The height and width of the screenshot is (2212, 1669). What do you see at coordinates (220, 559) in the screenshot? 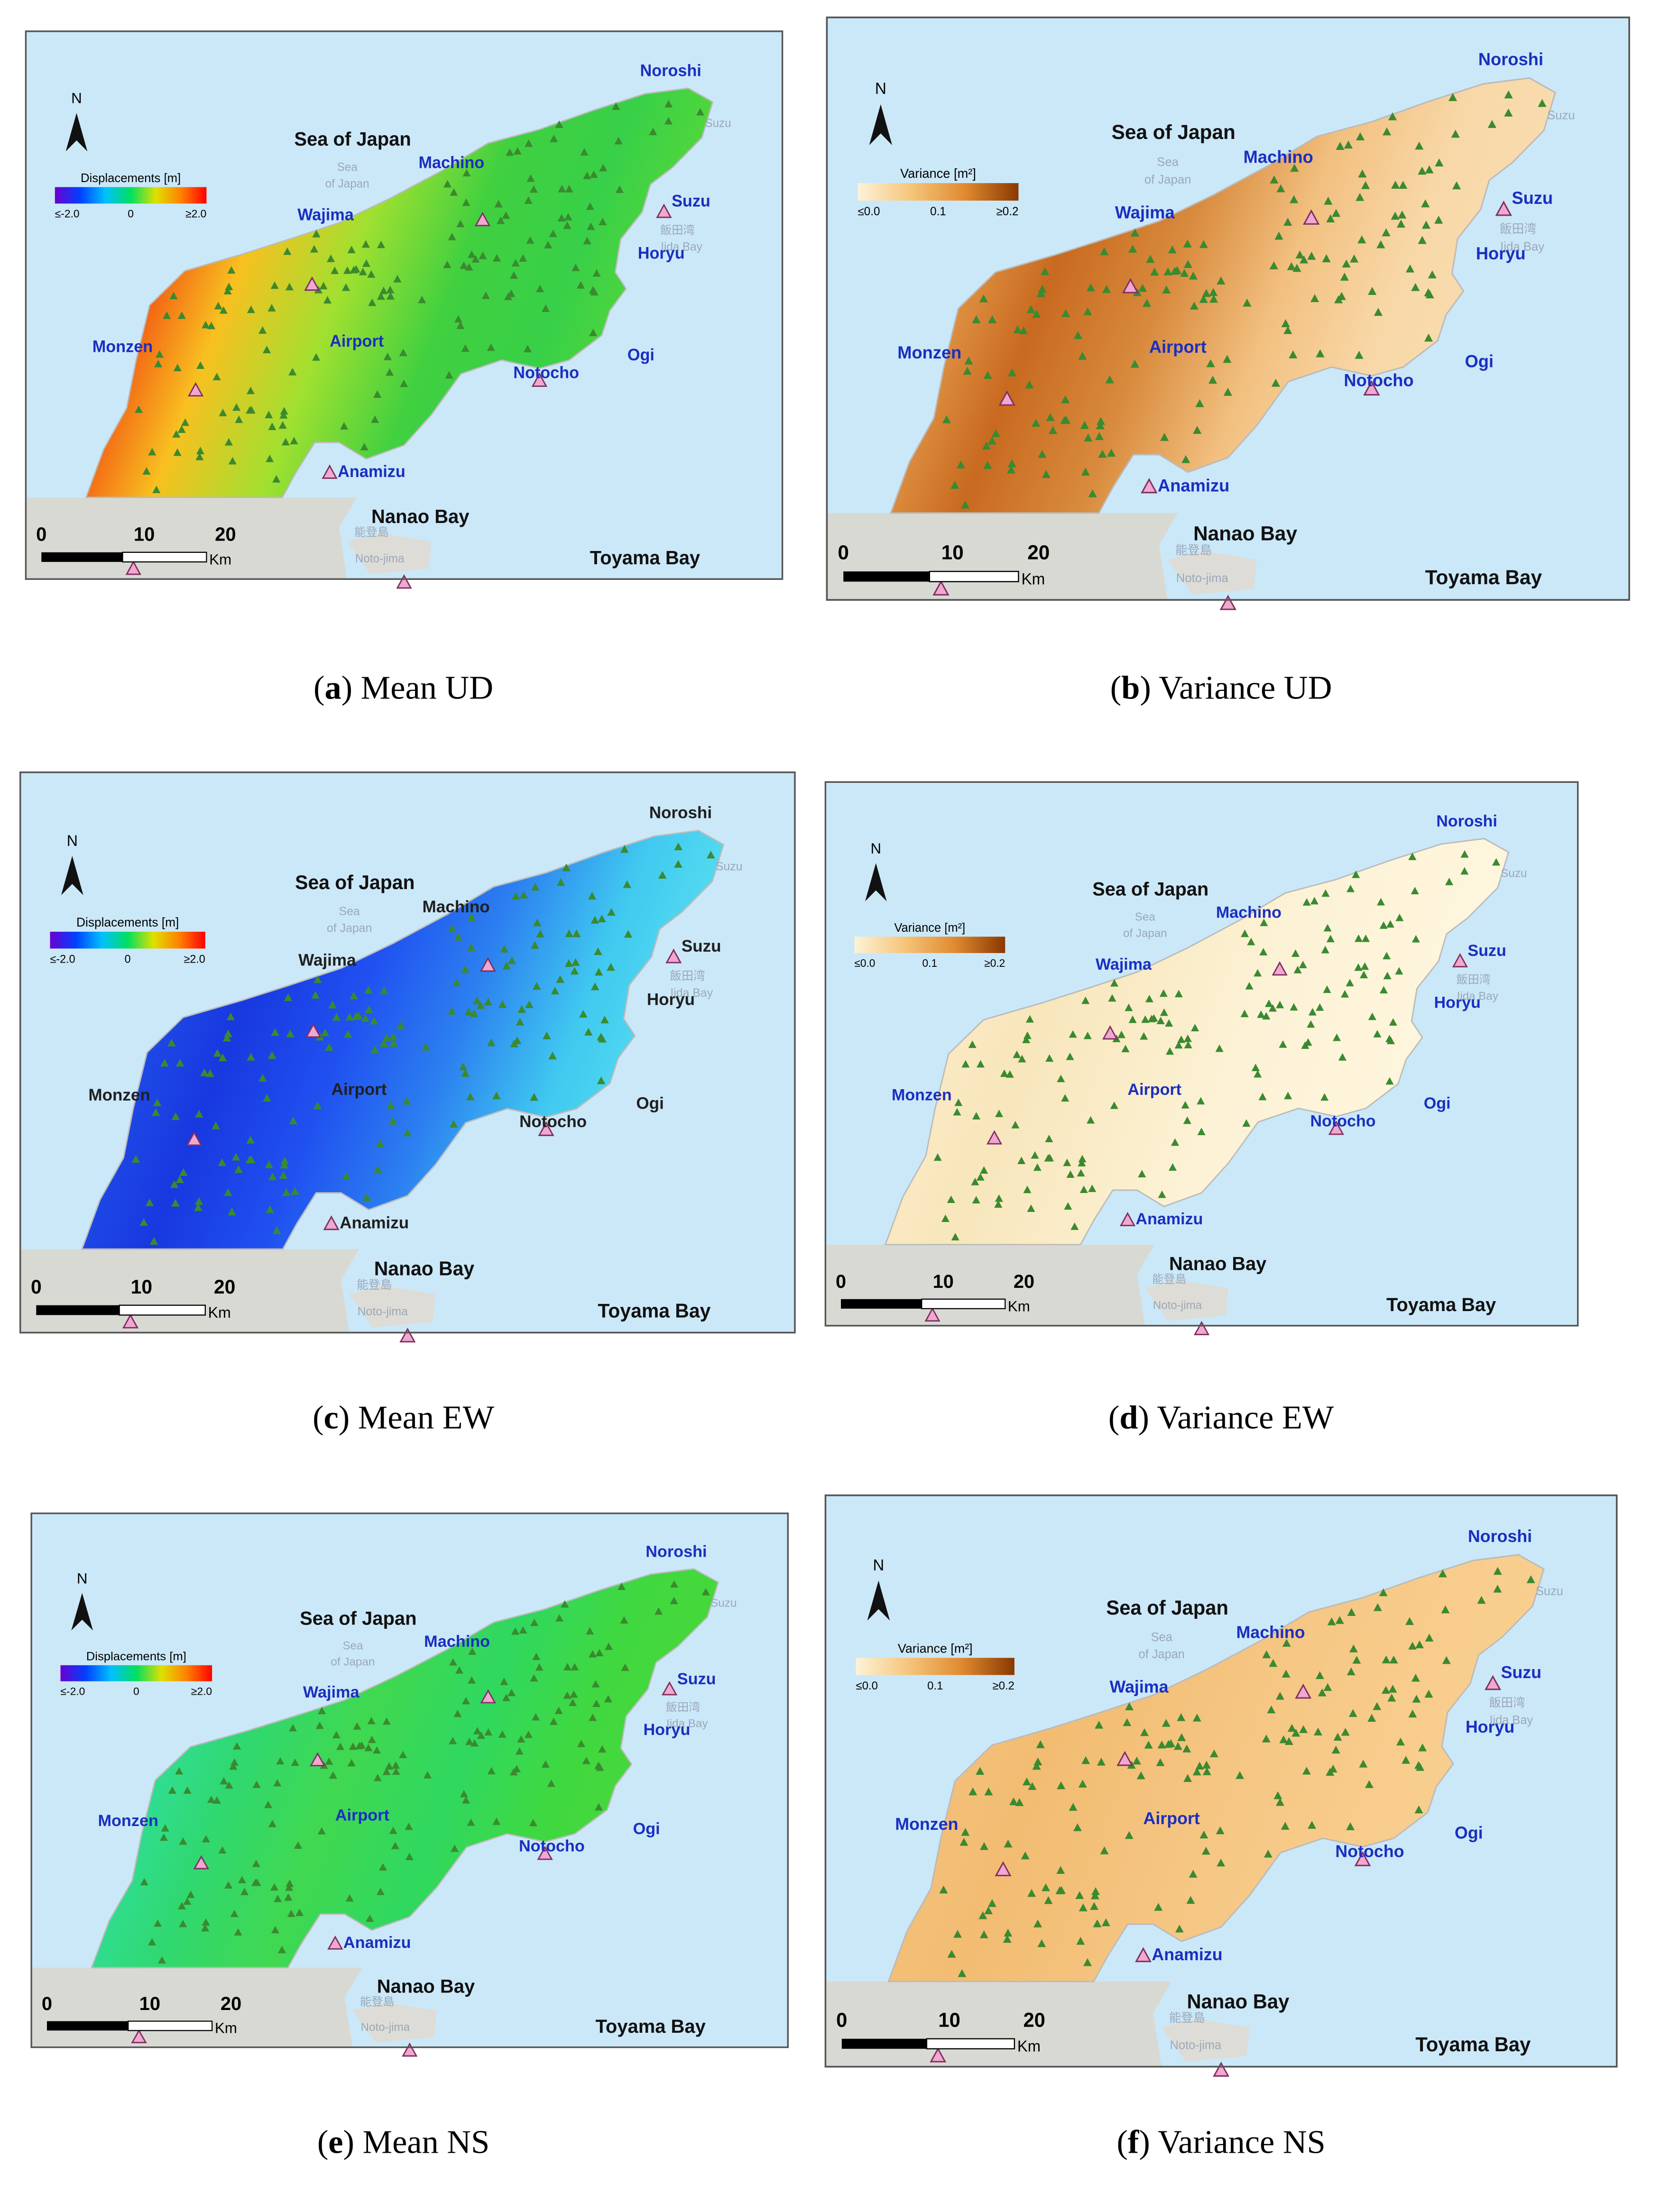
I see `scale-label: Km` at bounding box center [220, 559].